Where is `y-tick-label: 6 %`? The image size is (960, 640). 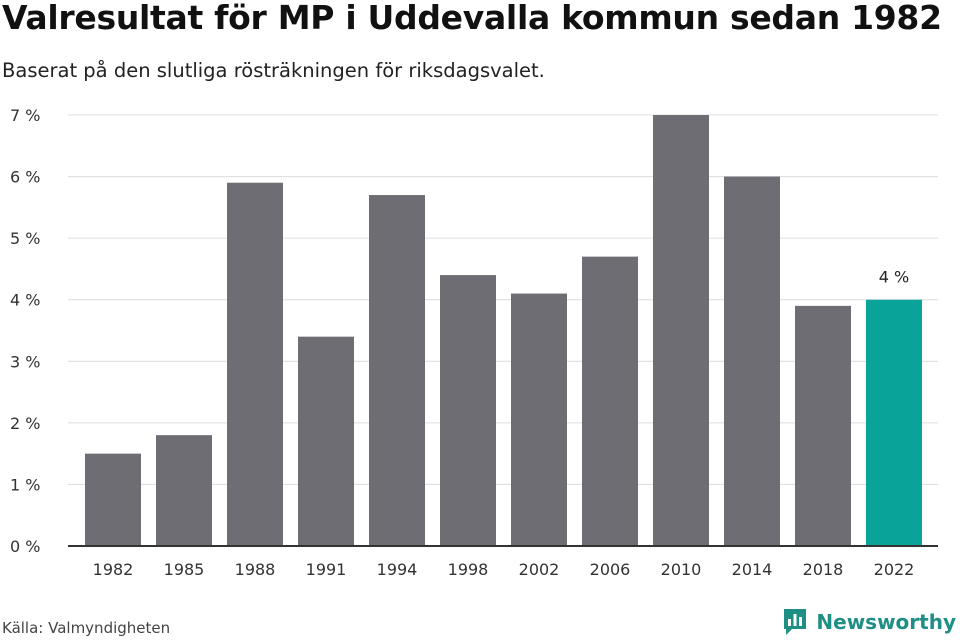
y-tick-label: 6 % is located at coordinates (25, 177).